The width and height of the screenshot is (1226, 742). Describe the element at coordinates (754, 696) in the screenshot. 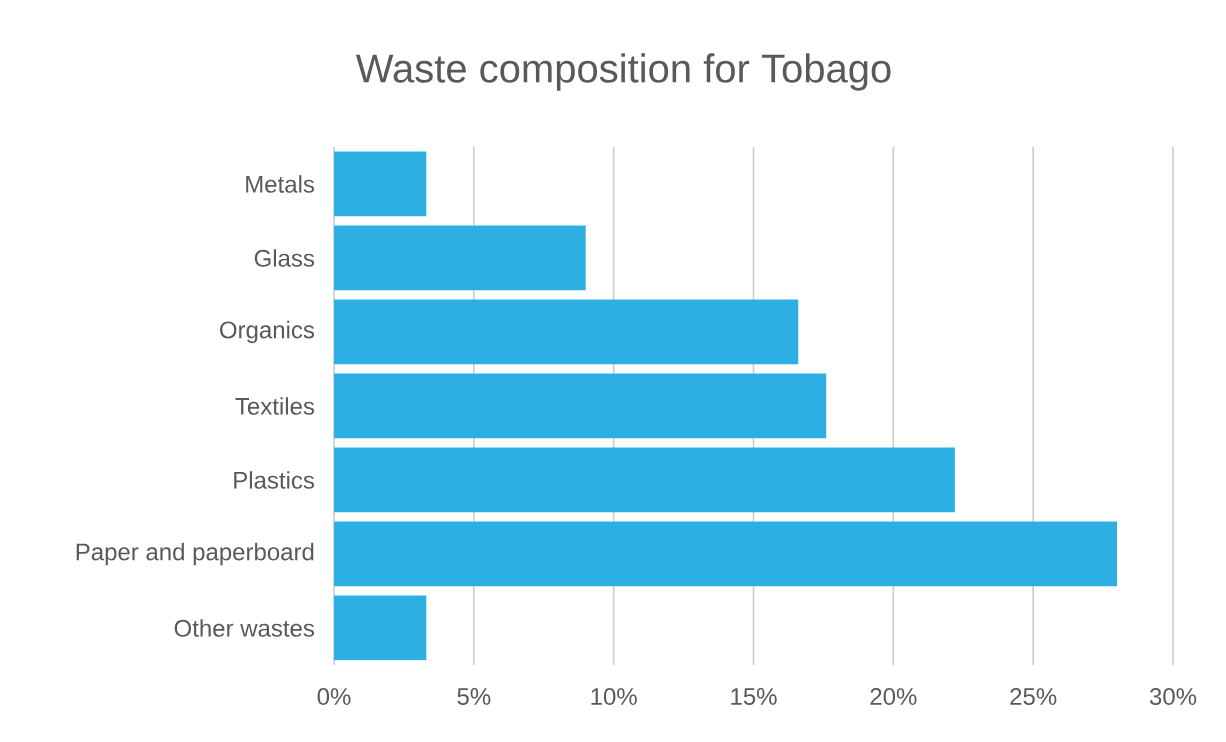

I see `x-tick-label: 15%` at that location.